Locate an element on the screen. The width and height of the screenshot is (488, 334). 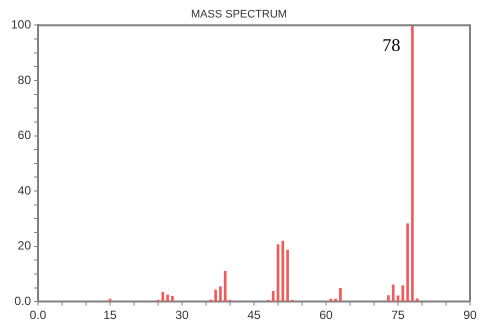
y-tick-label: 40 is located at coordinates (25, 190).